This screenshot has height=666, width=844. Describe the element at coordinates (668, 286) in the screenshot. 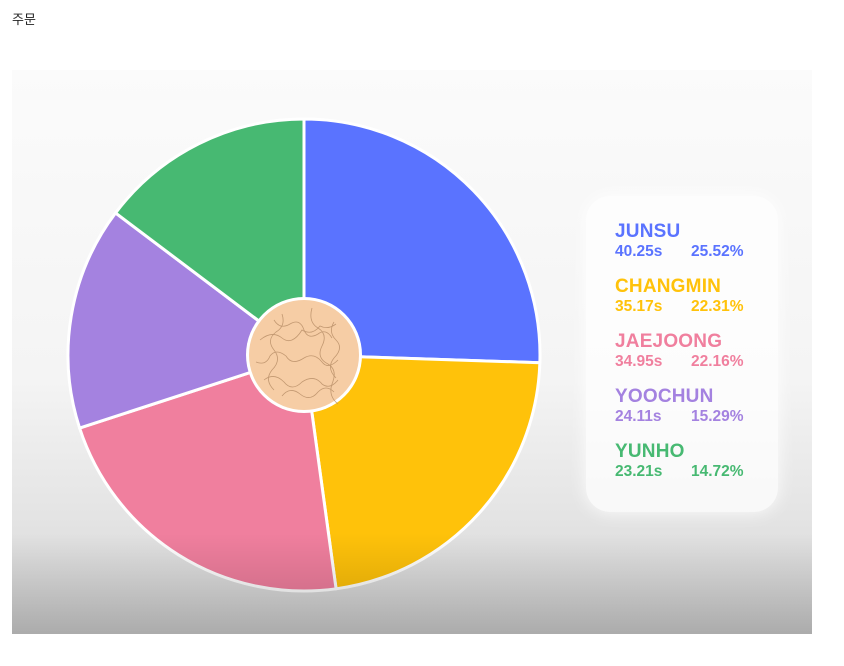

I see `legend-name: CHANGMIN` at that location.